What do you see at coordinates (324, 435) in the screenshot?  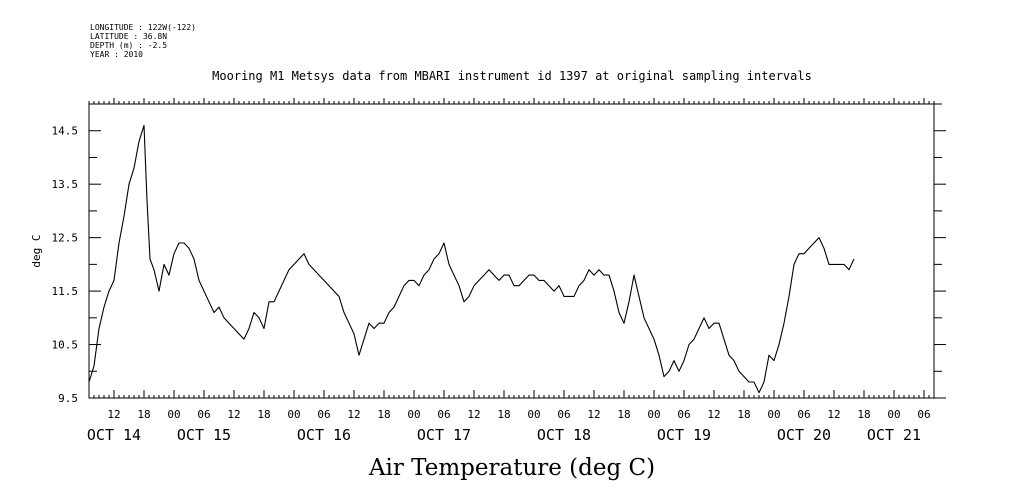 I see `x-day-label: OCT 16` at bounding box center [324, 435].